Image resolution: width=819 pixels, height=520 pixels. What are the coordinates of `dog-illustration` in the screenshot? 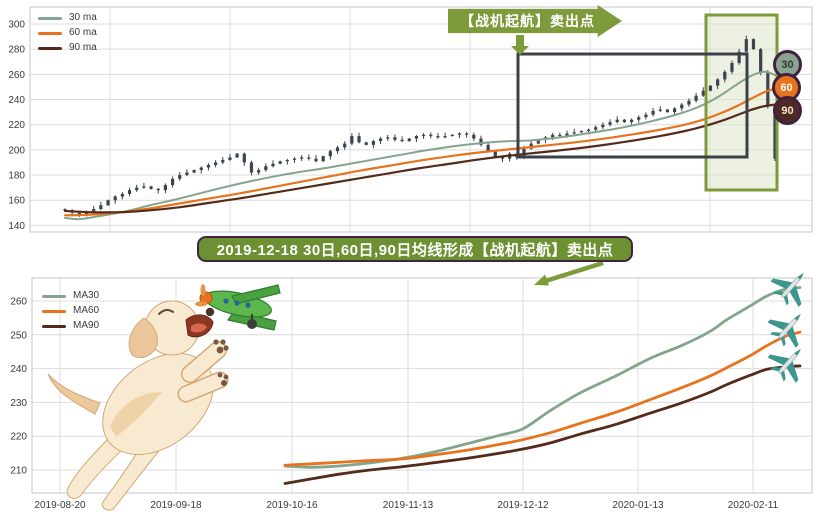 It's located at (164, 397).